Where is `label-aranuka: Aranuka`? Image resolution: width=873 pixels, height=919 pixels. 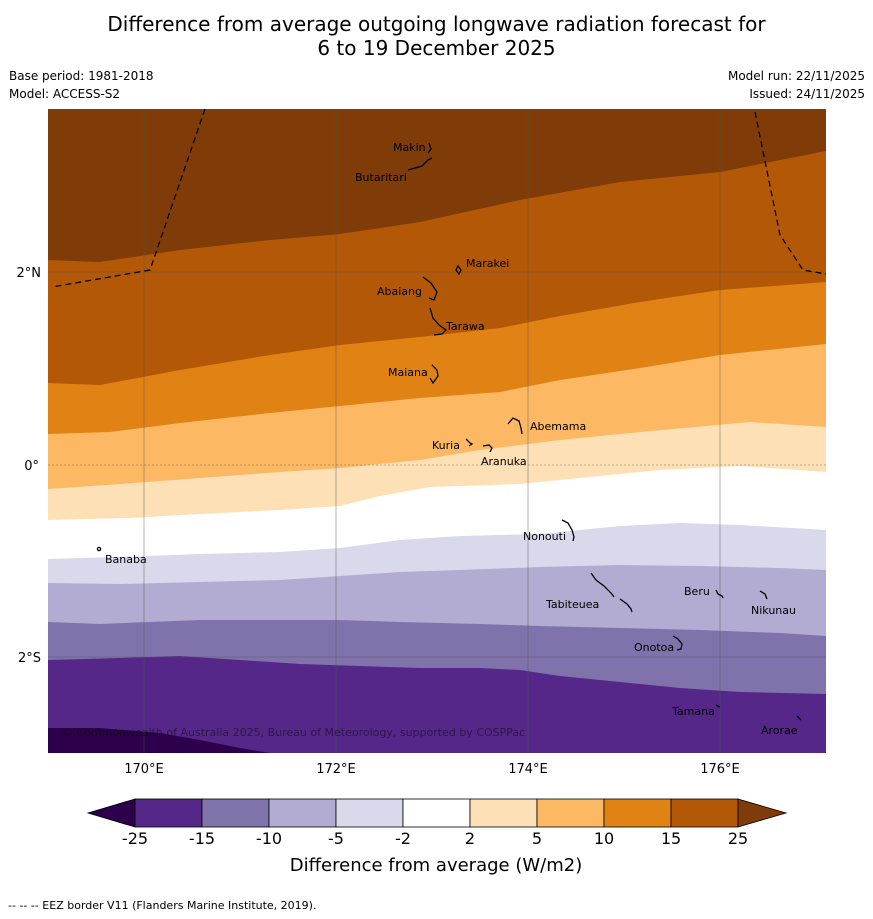
label-aranuka: Aranuka is located at coordinates (504, 461).